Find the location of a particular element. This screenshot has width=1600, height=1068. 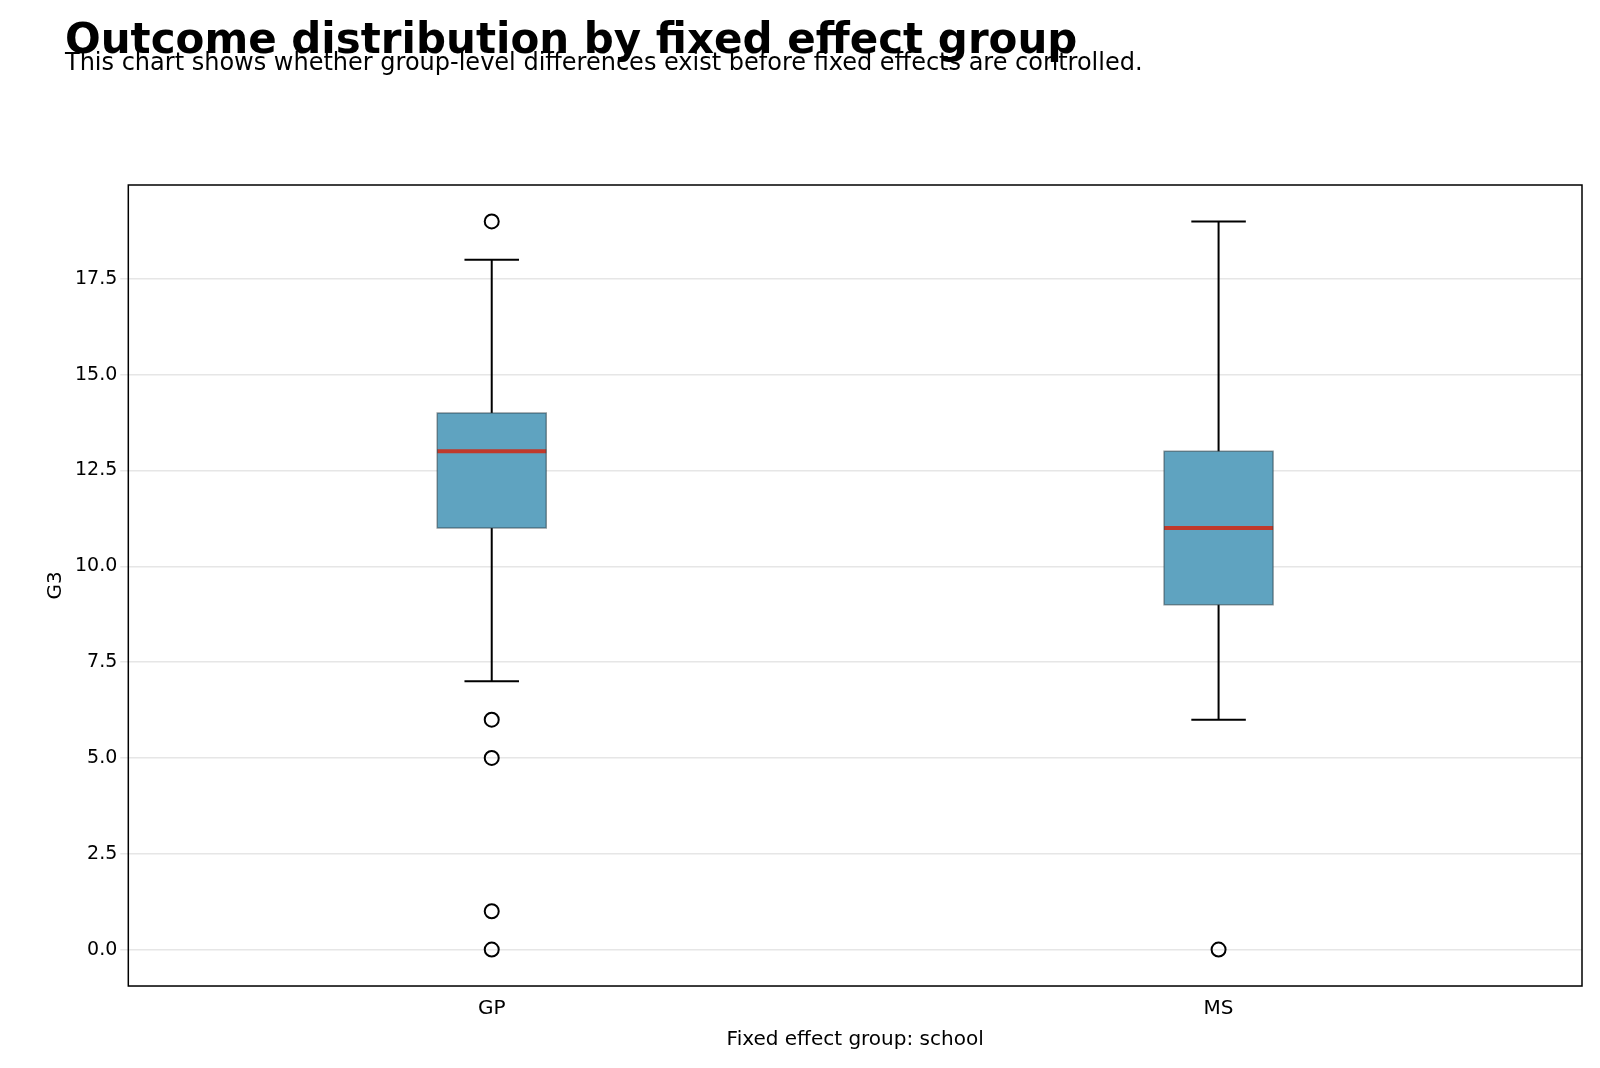

y-tick-label: 12.5 is located at coordinates (96, 468).